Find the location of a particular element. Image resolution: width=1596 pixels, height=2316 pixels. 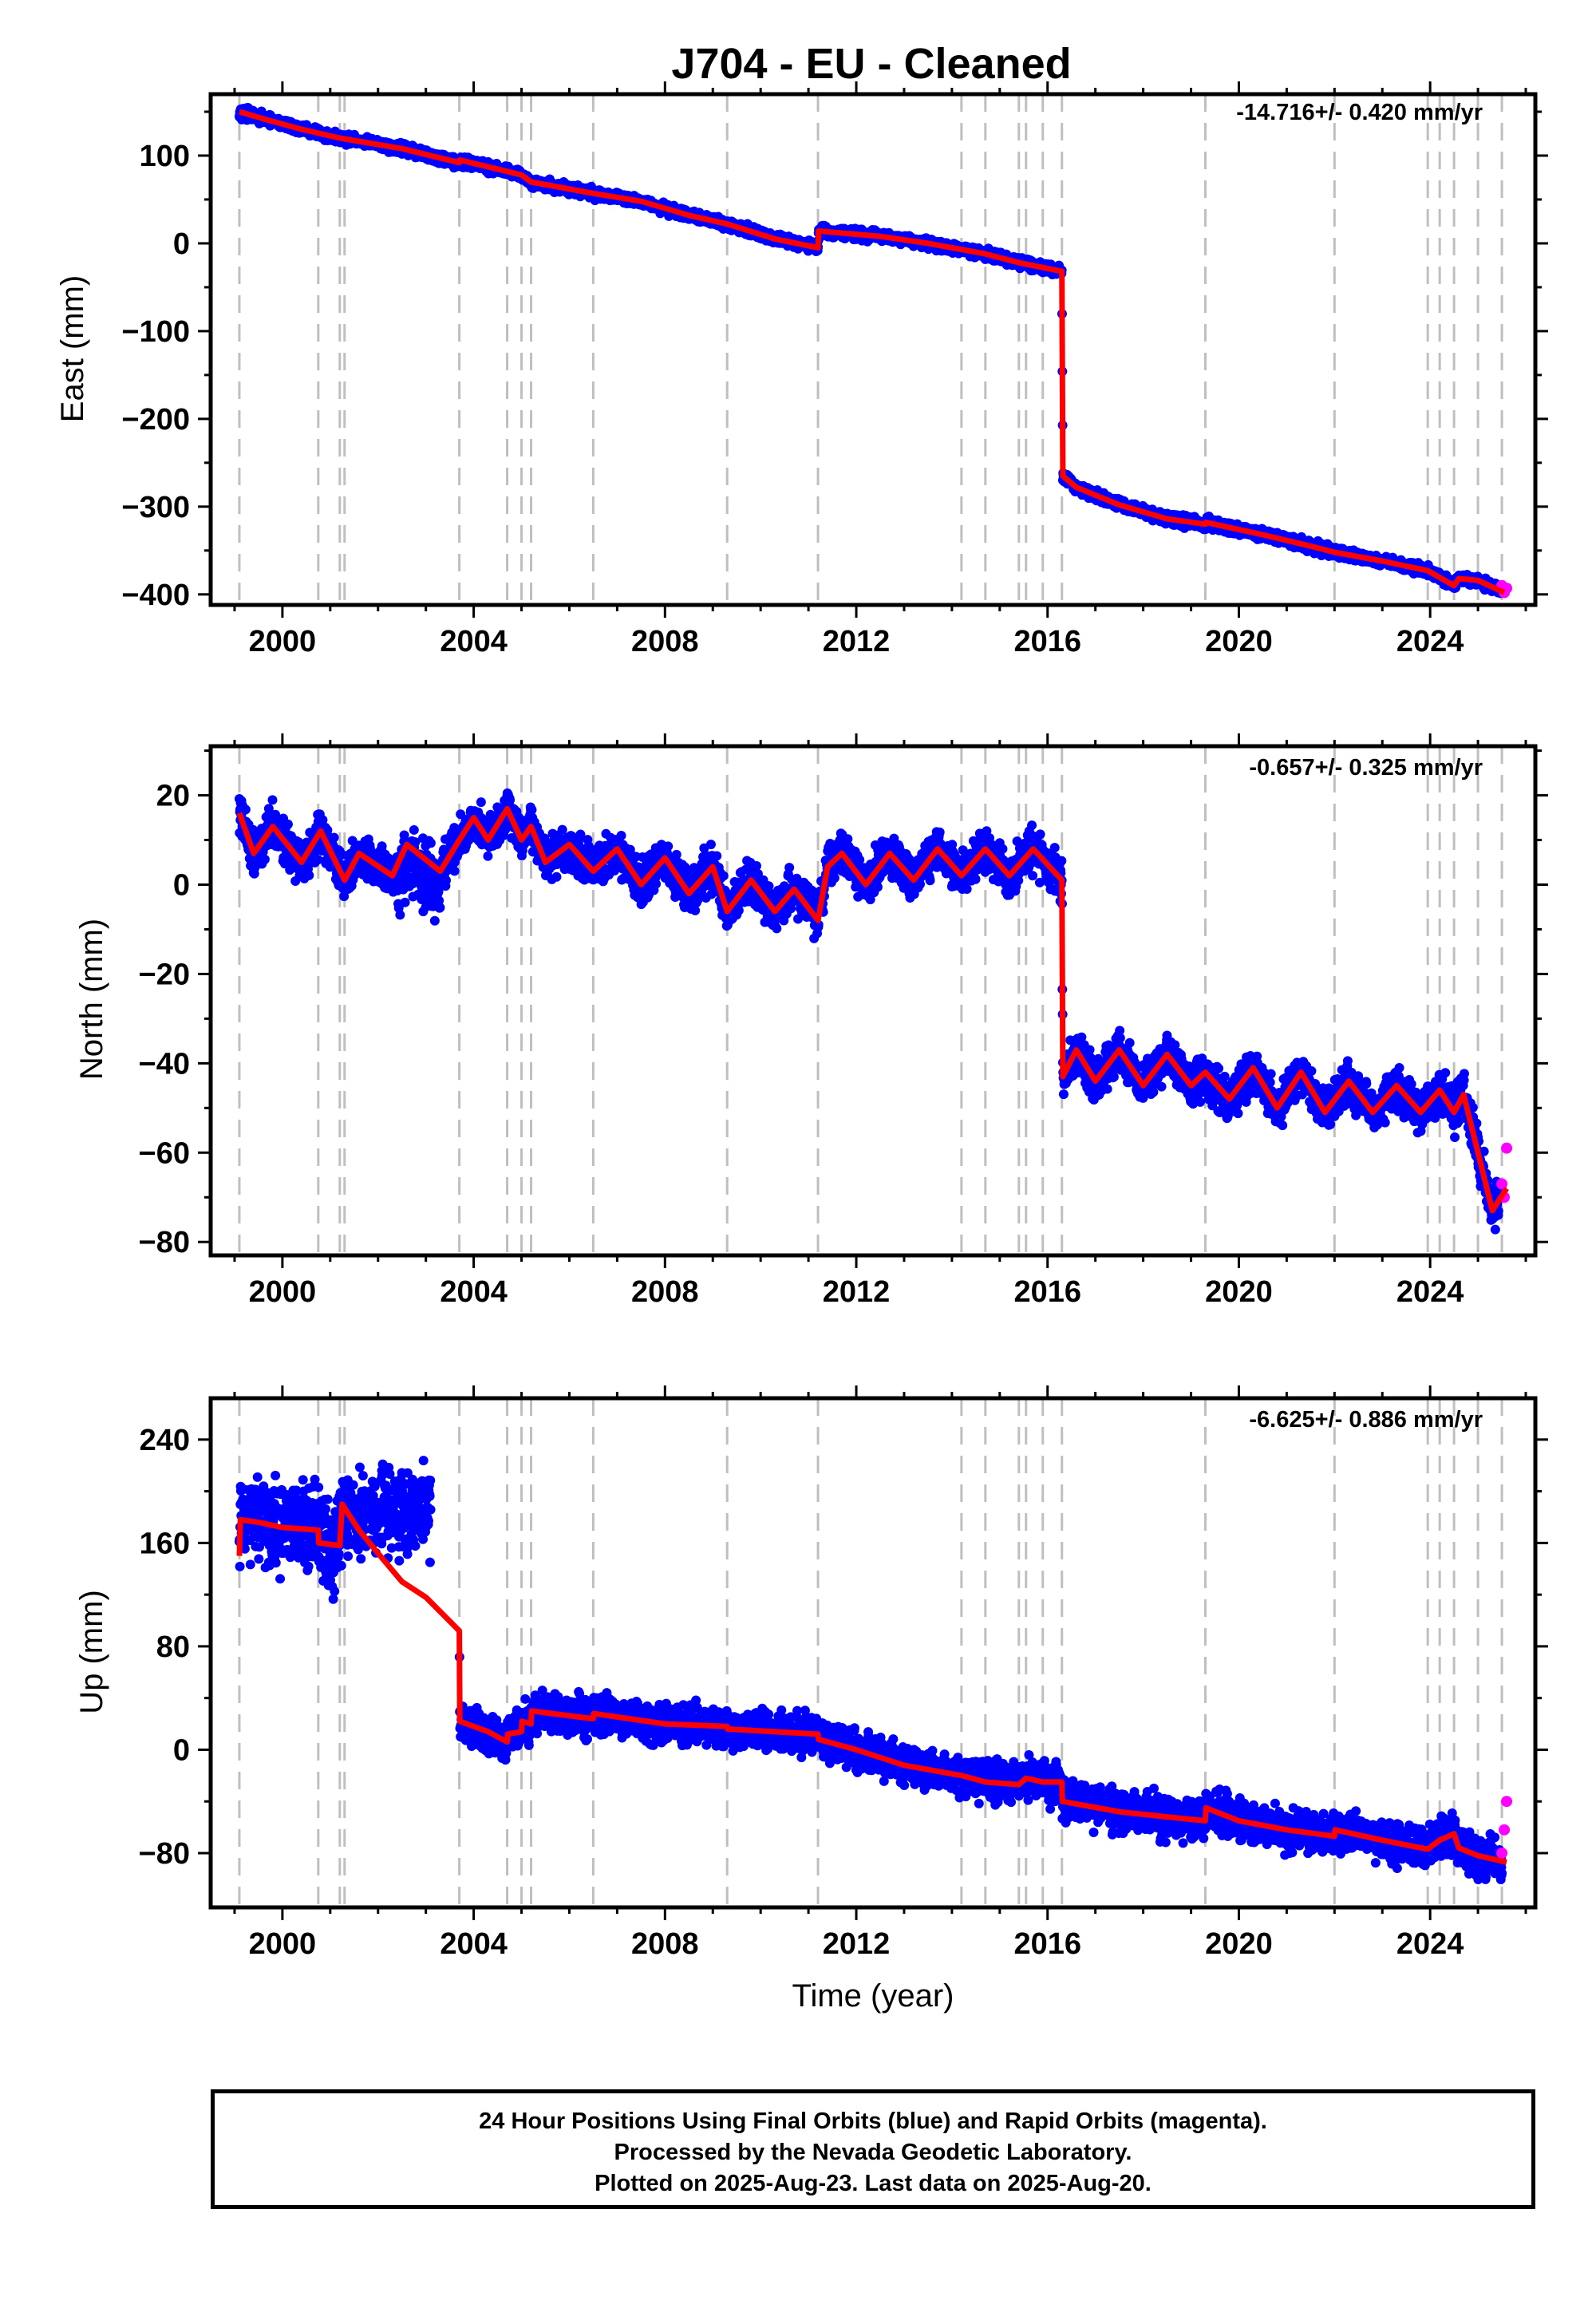

east-x-tick-label: 2000 is located at coordinates (283, 641).